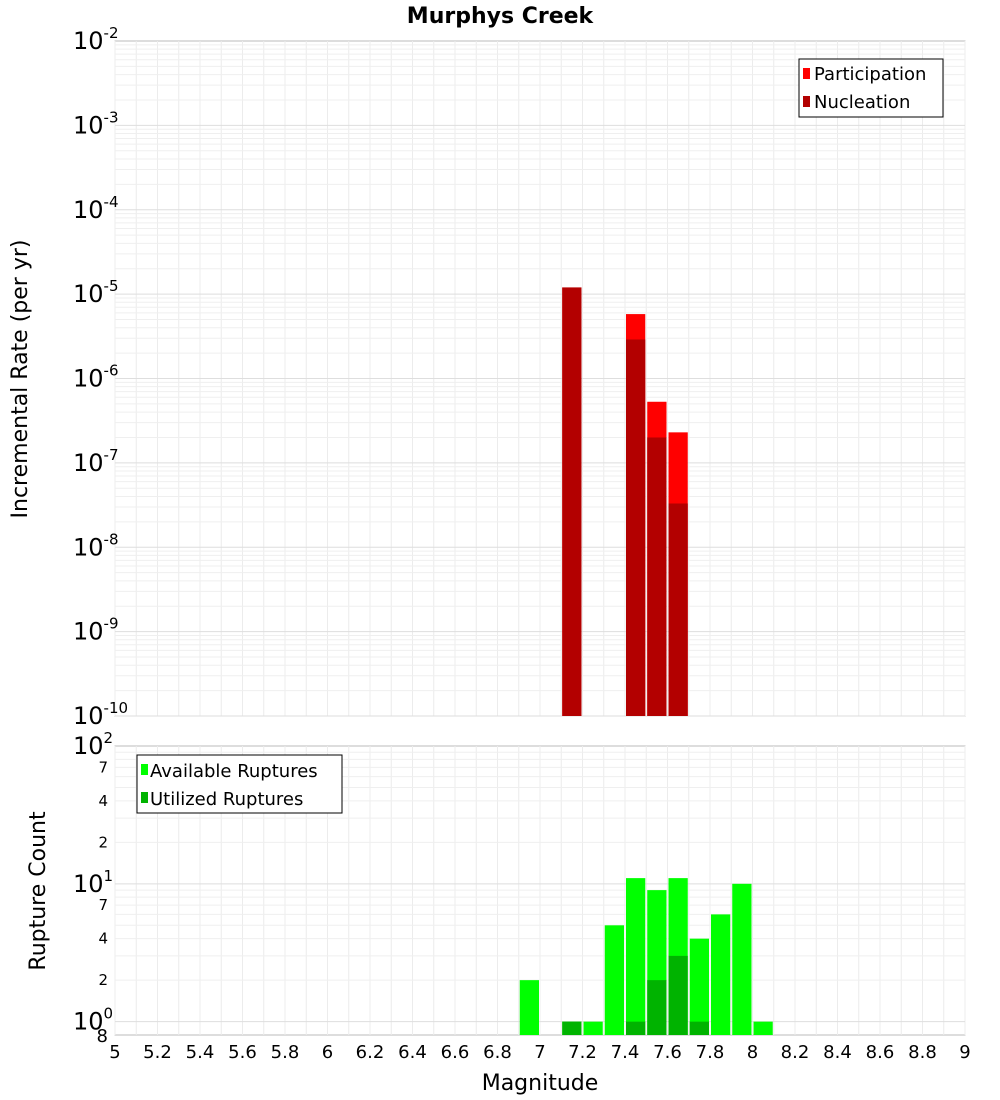 The width and height of the screenshot is (1000, 1100). What do you see at coordinates (96, 39) in the screenshot?
I see `rate-y-tick-label: 10⁻²` at bounding box center [96, 39].